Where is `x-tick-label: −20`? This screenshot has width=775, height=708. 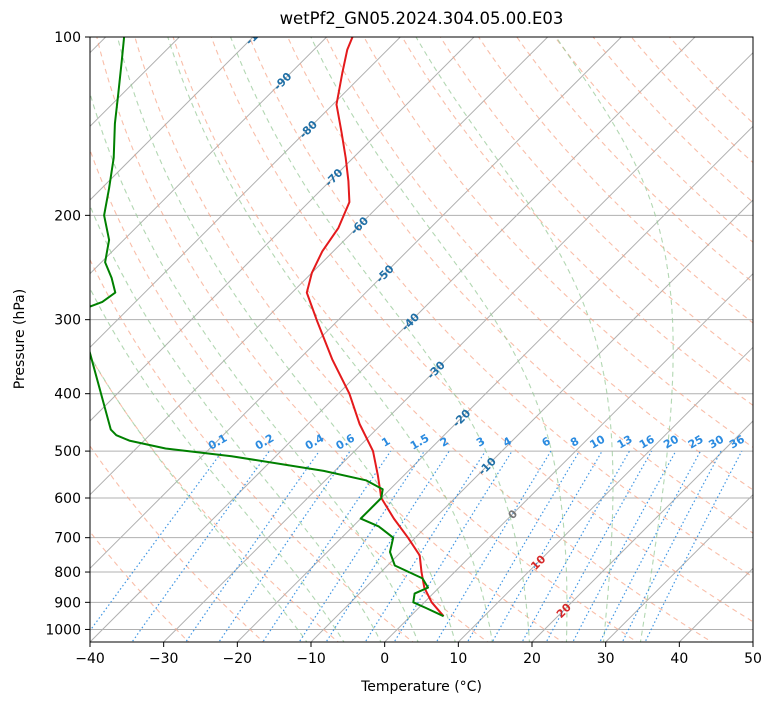 x-tick-label: −20 is located at coordinates (238, 659).